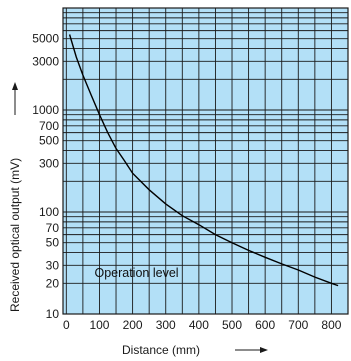 The width and height of the screenshot is (351, 361). Describe the element at coordinates (232, 325) in the screenshot. I see `x-tick-label: 500` at that location.